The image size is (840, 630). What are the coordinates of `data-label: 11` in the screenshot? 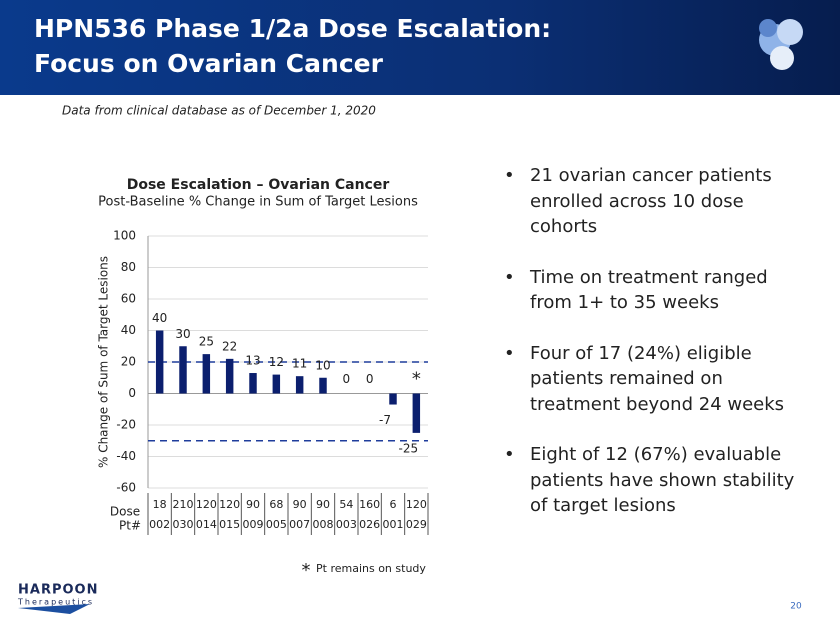 It's located at (299, 364).